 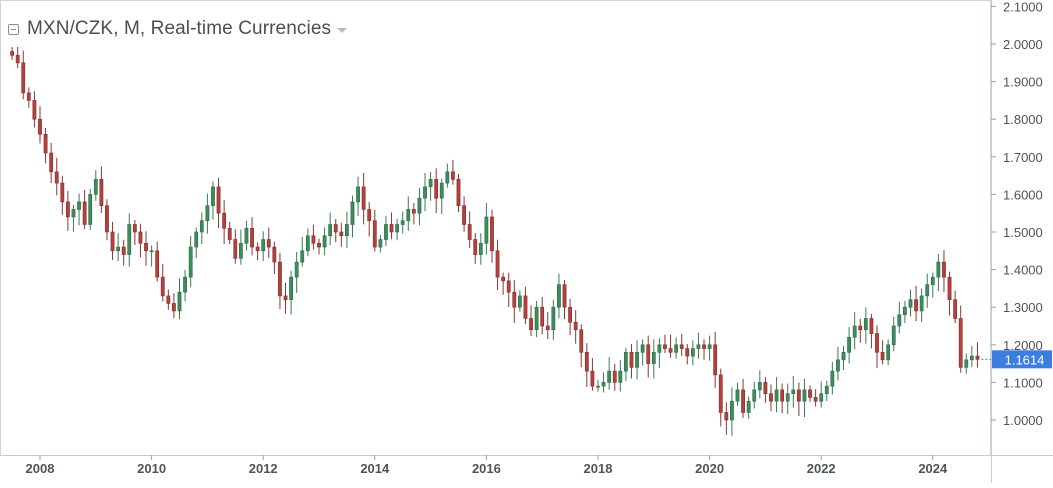 I want to click on collapse-toggle-icon, so click(x=13, y=29).